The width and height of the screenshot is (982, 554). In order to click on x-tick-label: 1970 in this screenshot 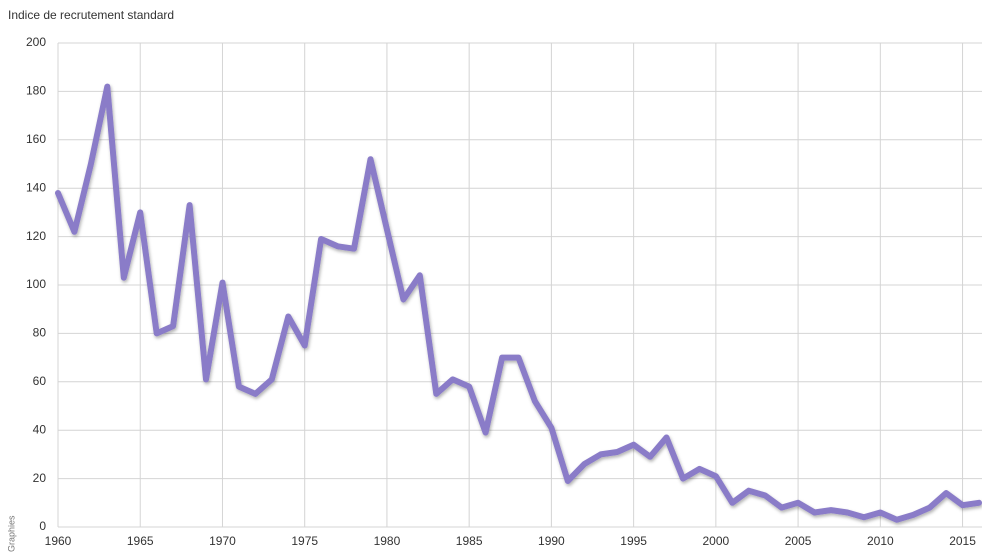, I will do `click(222, 541)`.